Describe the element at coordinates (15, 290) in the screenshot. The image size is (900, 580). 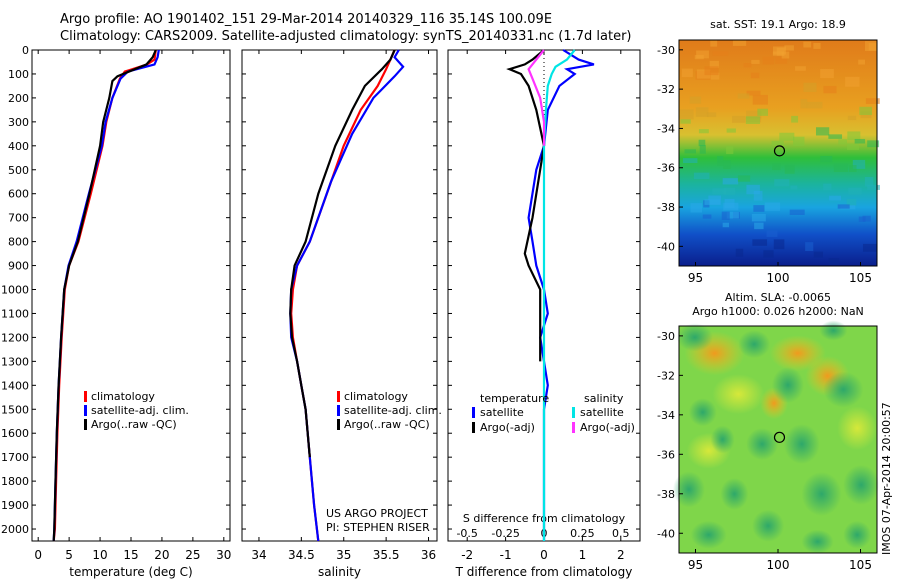
I see `depth-tick-label: 1000` at that location.